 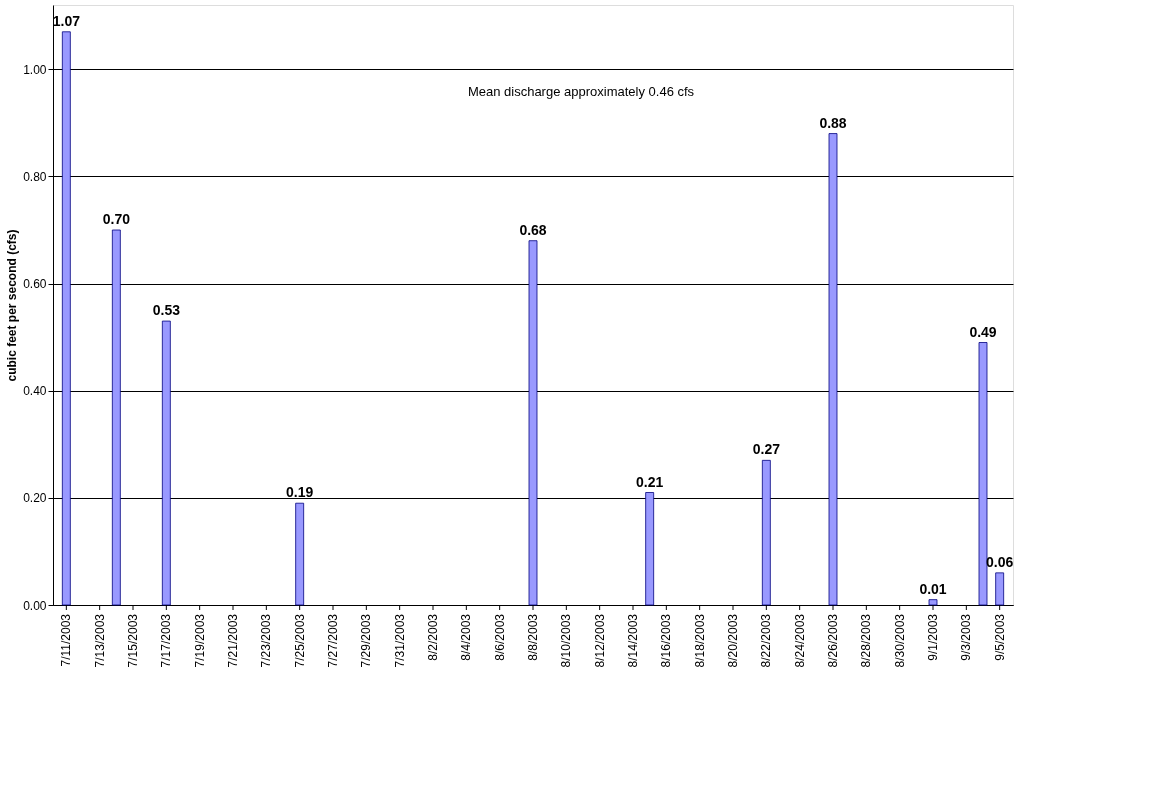 What do you see at coordinates (933, 637) in the screenshot?
I see `x-tick-label: 9/1/2003` at bounding box center [933, 637].